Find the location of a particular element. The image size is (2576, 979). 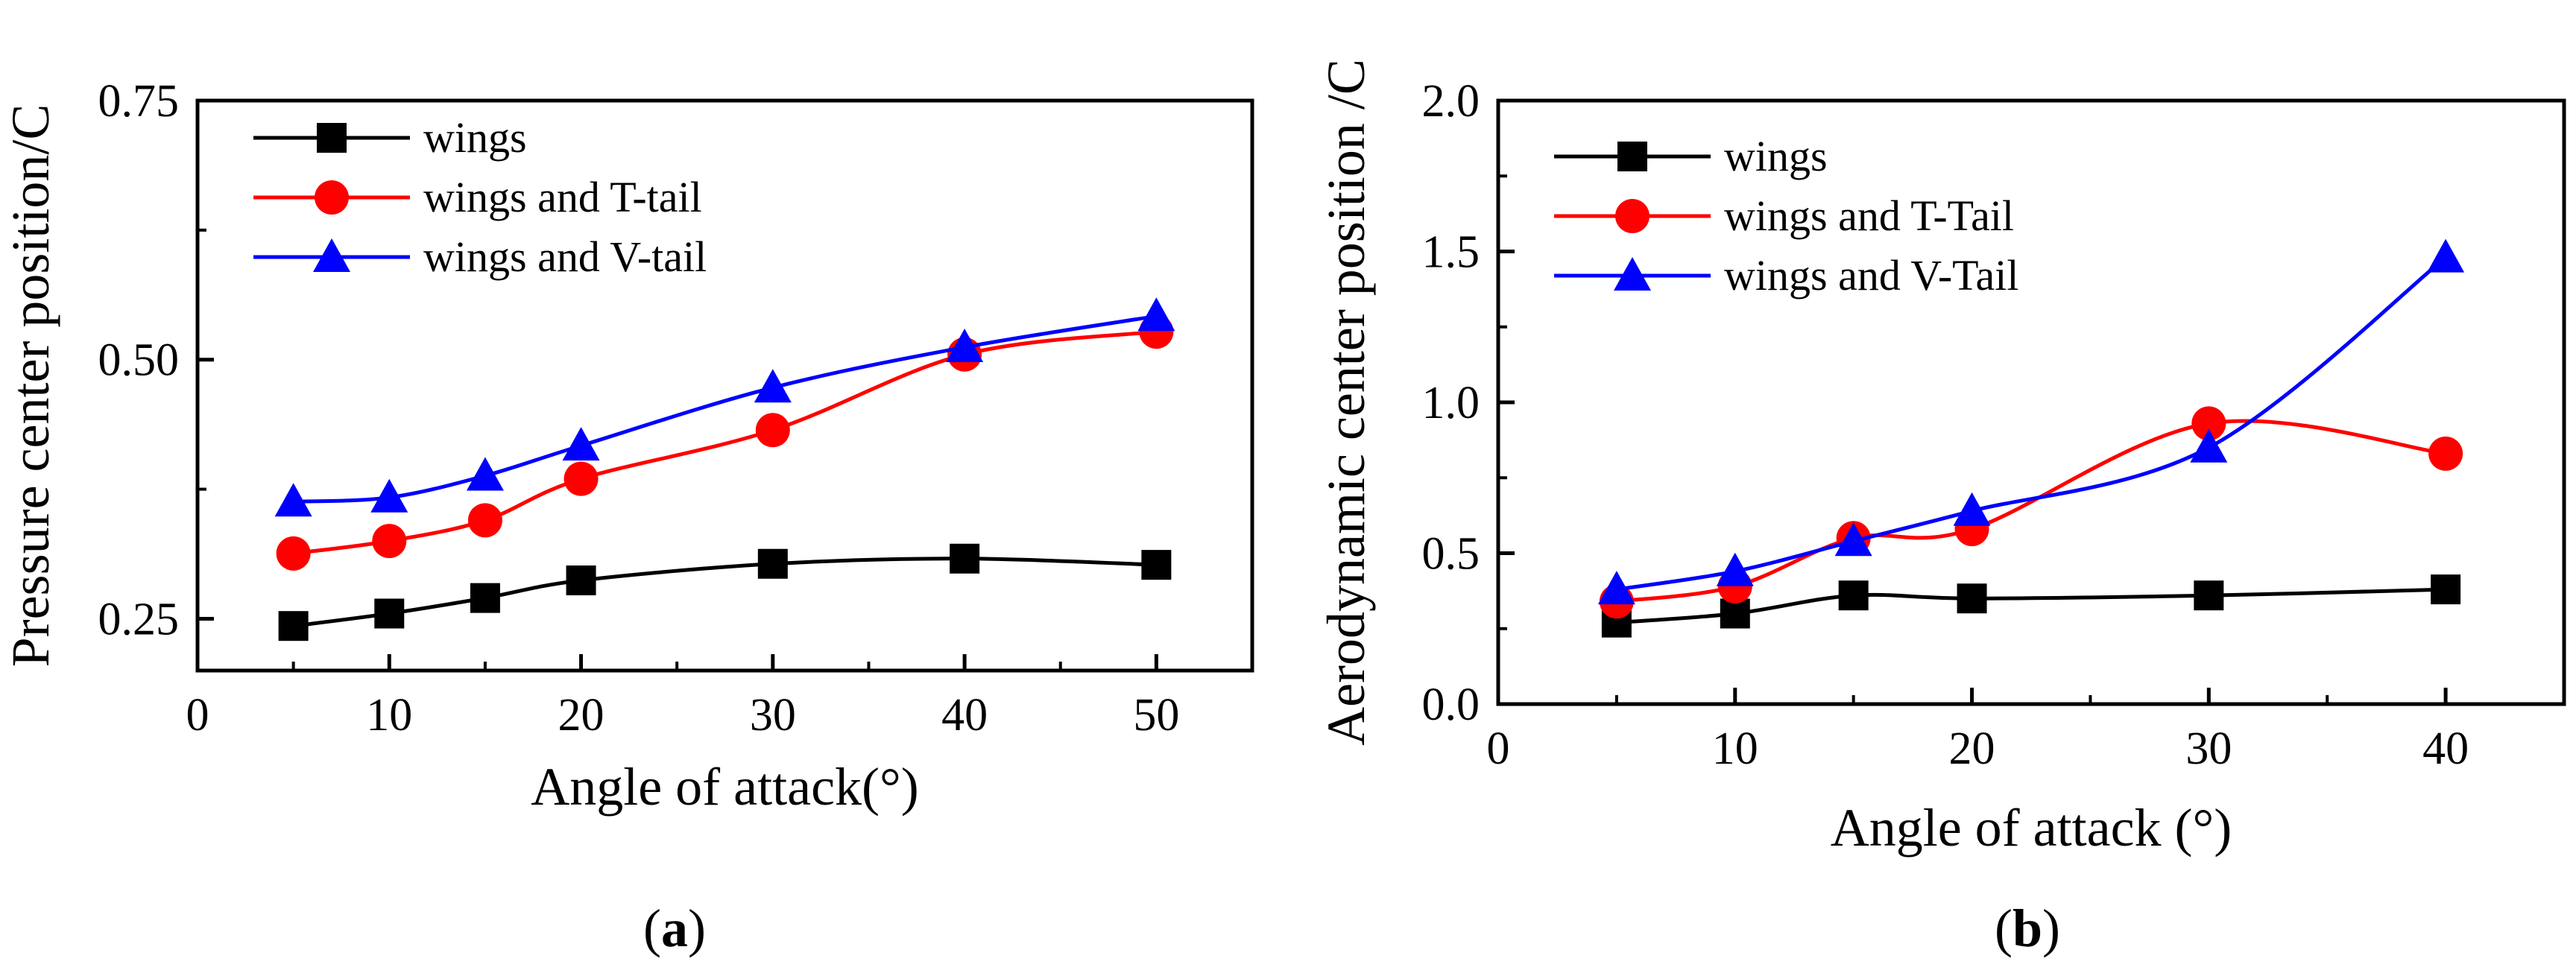

y-tick-label: 1.5 is located at coordinates (1451, 253).